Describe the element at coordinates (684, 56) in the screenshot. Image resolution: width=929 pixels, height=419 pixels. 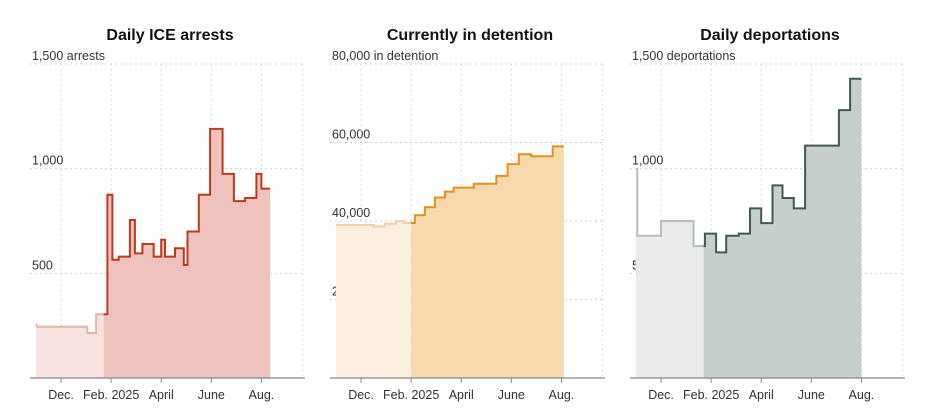
I see `y-tick-label: 1,500 deportations` at that location.